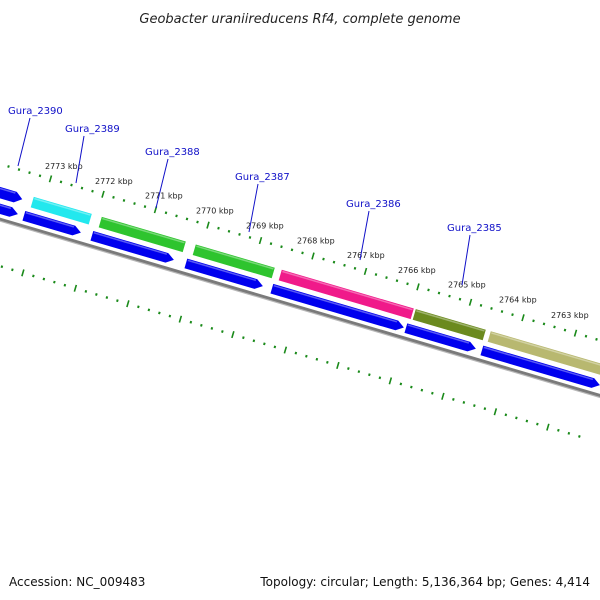  I want to click on gene-gura-2386-highlight, so click(347, 290).